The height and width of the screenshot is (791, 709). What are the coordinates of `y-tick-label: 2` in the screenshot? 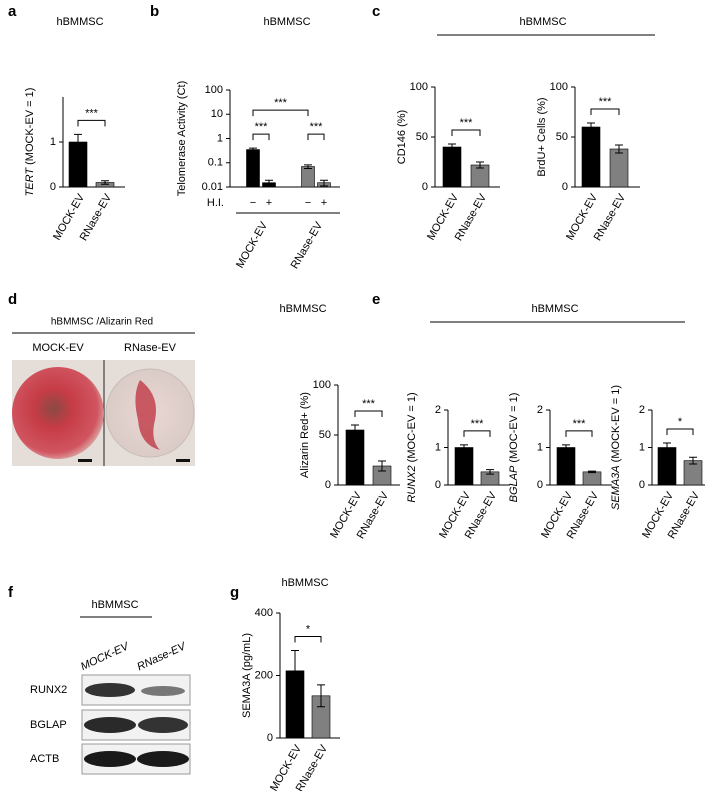 It's located at (438, 410).